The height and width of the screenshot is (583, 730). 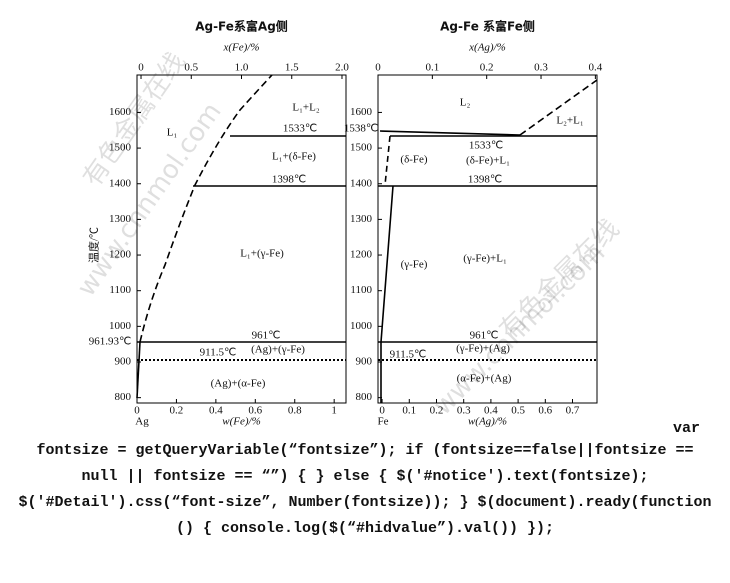 What do you see at coordinates (409, 411) in the screenshot?
I see `x-tick-label: 0.1` at bounding box center [409, 411].